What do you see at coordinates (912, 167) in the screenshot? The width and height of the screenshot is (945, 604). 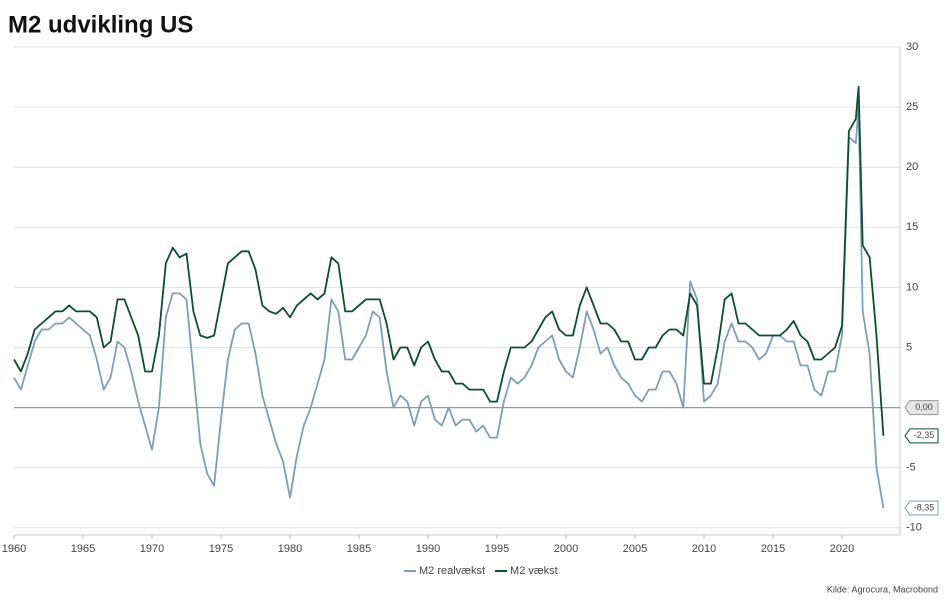 I see `y-tick-label: 20` at bounding box center [912, 167].